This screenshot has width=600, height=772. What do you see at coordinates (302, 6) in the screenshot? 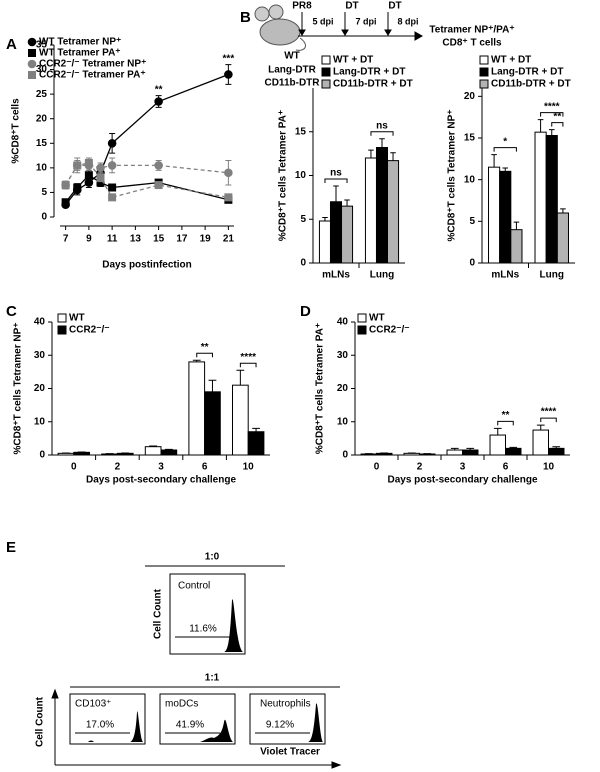
I see `infection-label: PR8` at bounding box center [302, 6].